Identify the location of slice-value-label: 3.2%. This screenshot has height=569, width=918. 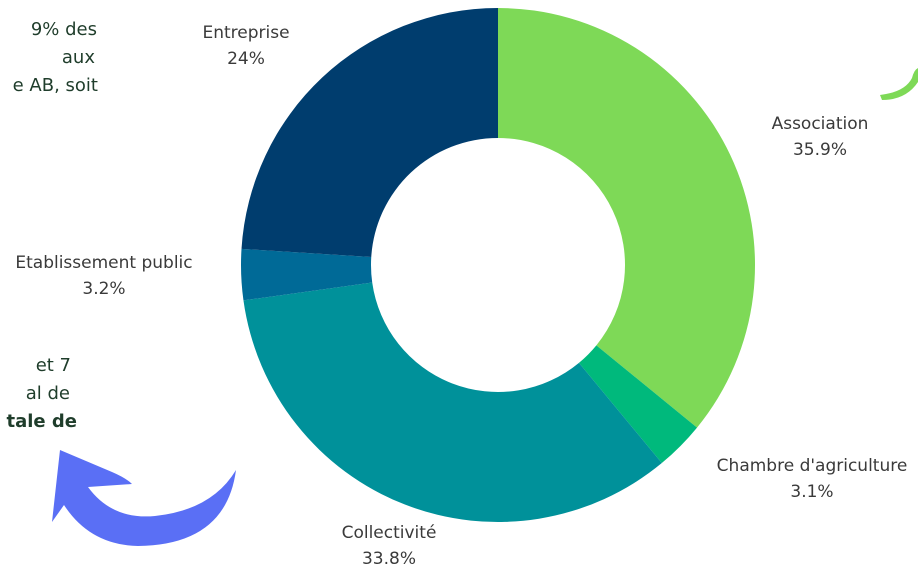
(103, 289).